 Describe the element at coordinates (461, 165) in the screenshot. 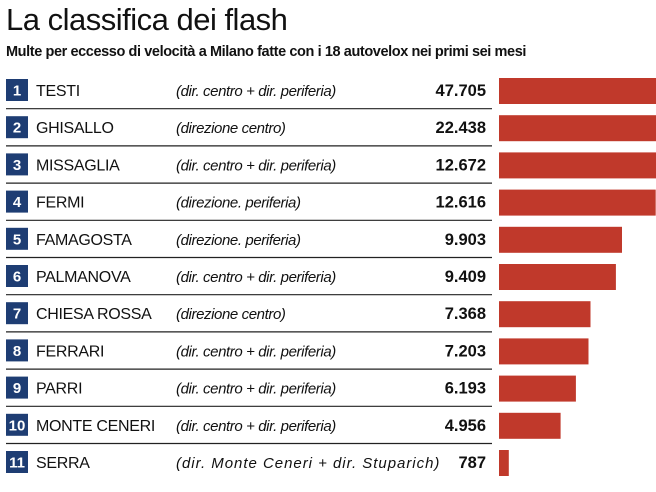

I see `data-label: 12.672` at that location.